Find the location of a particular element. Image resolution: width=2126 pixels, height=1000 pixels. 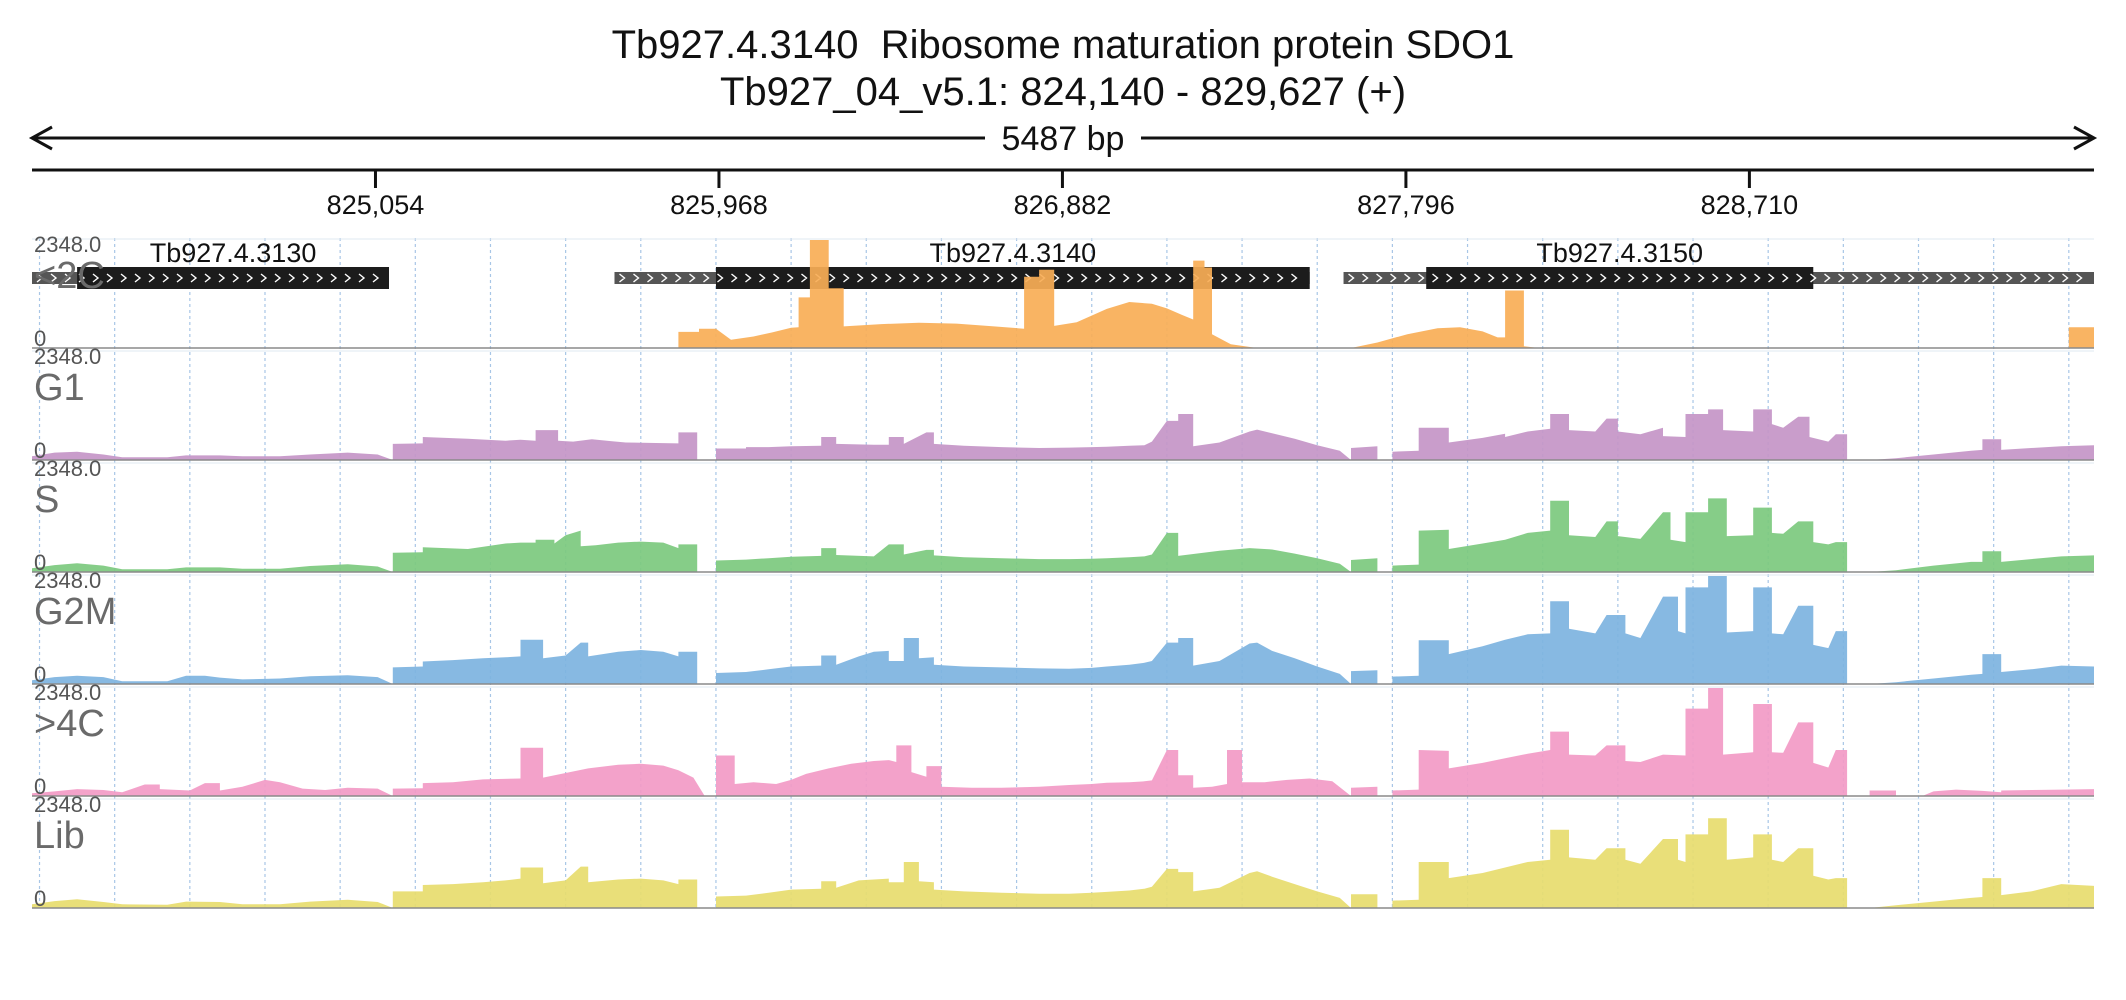

span-arrow: 5487 bp is located at coordinates (1063, 139).